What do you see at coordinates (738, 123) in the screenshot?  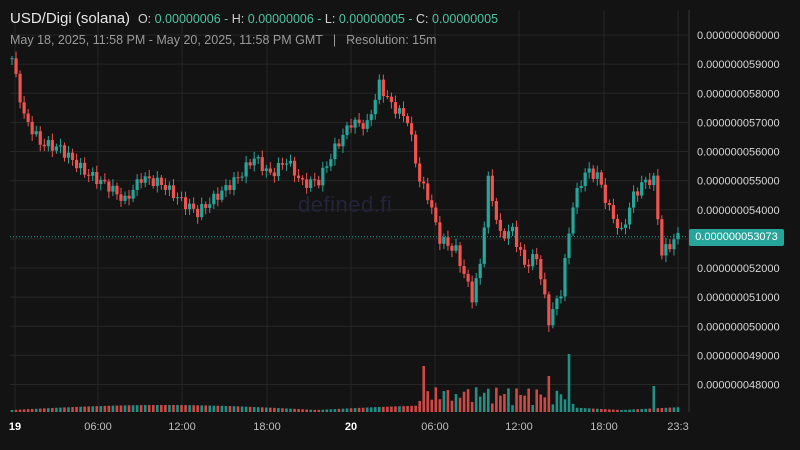 I see `y-tick-label: 0.000000057000` at bounding box center [738, 123].